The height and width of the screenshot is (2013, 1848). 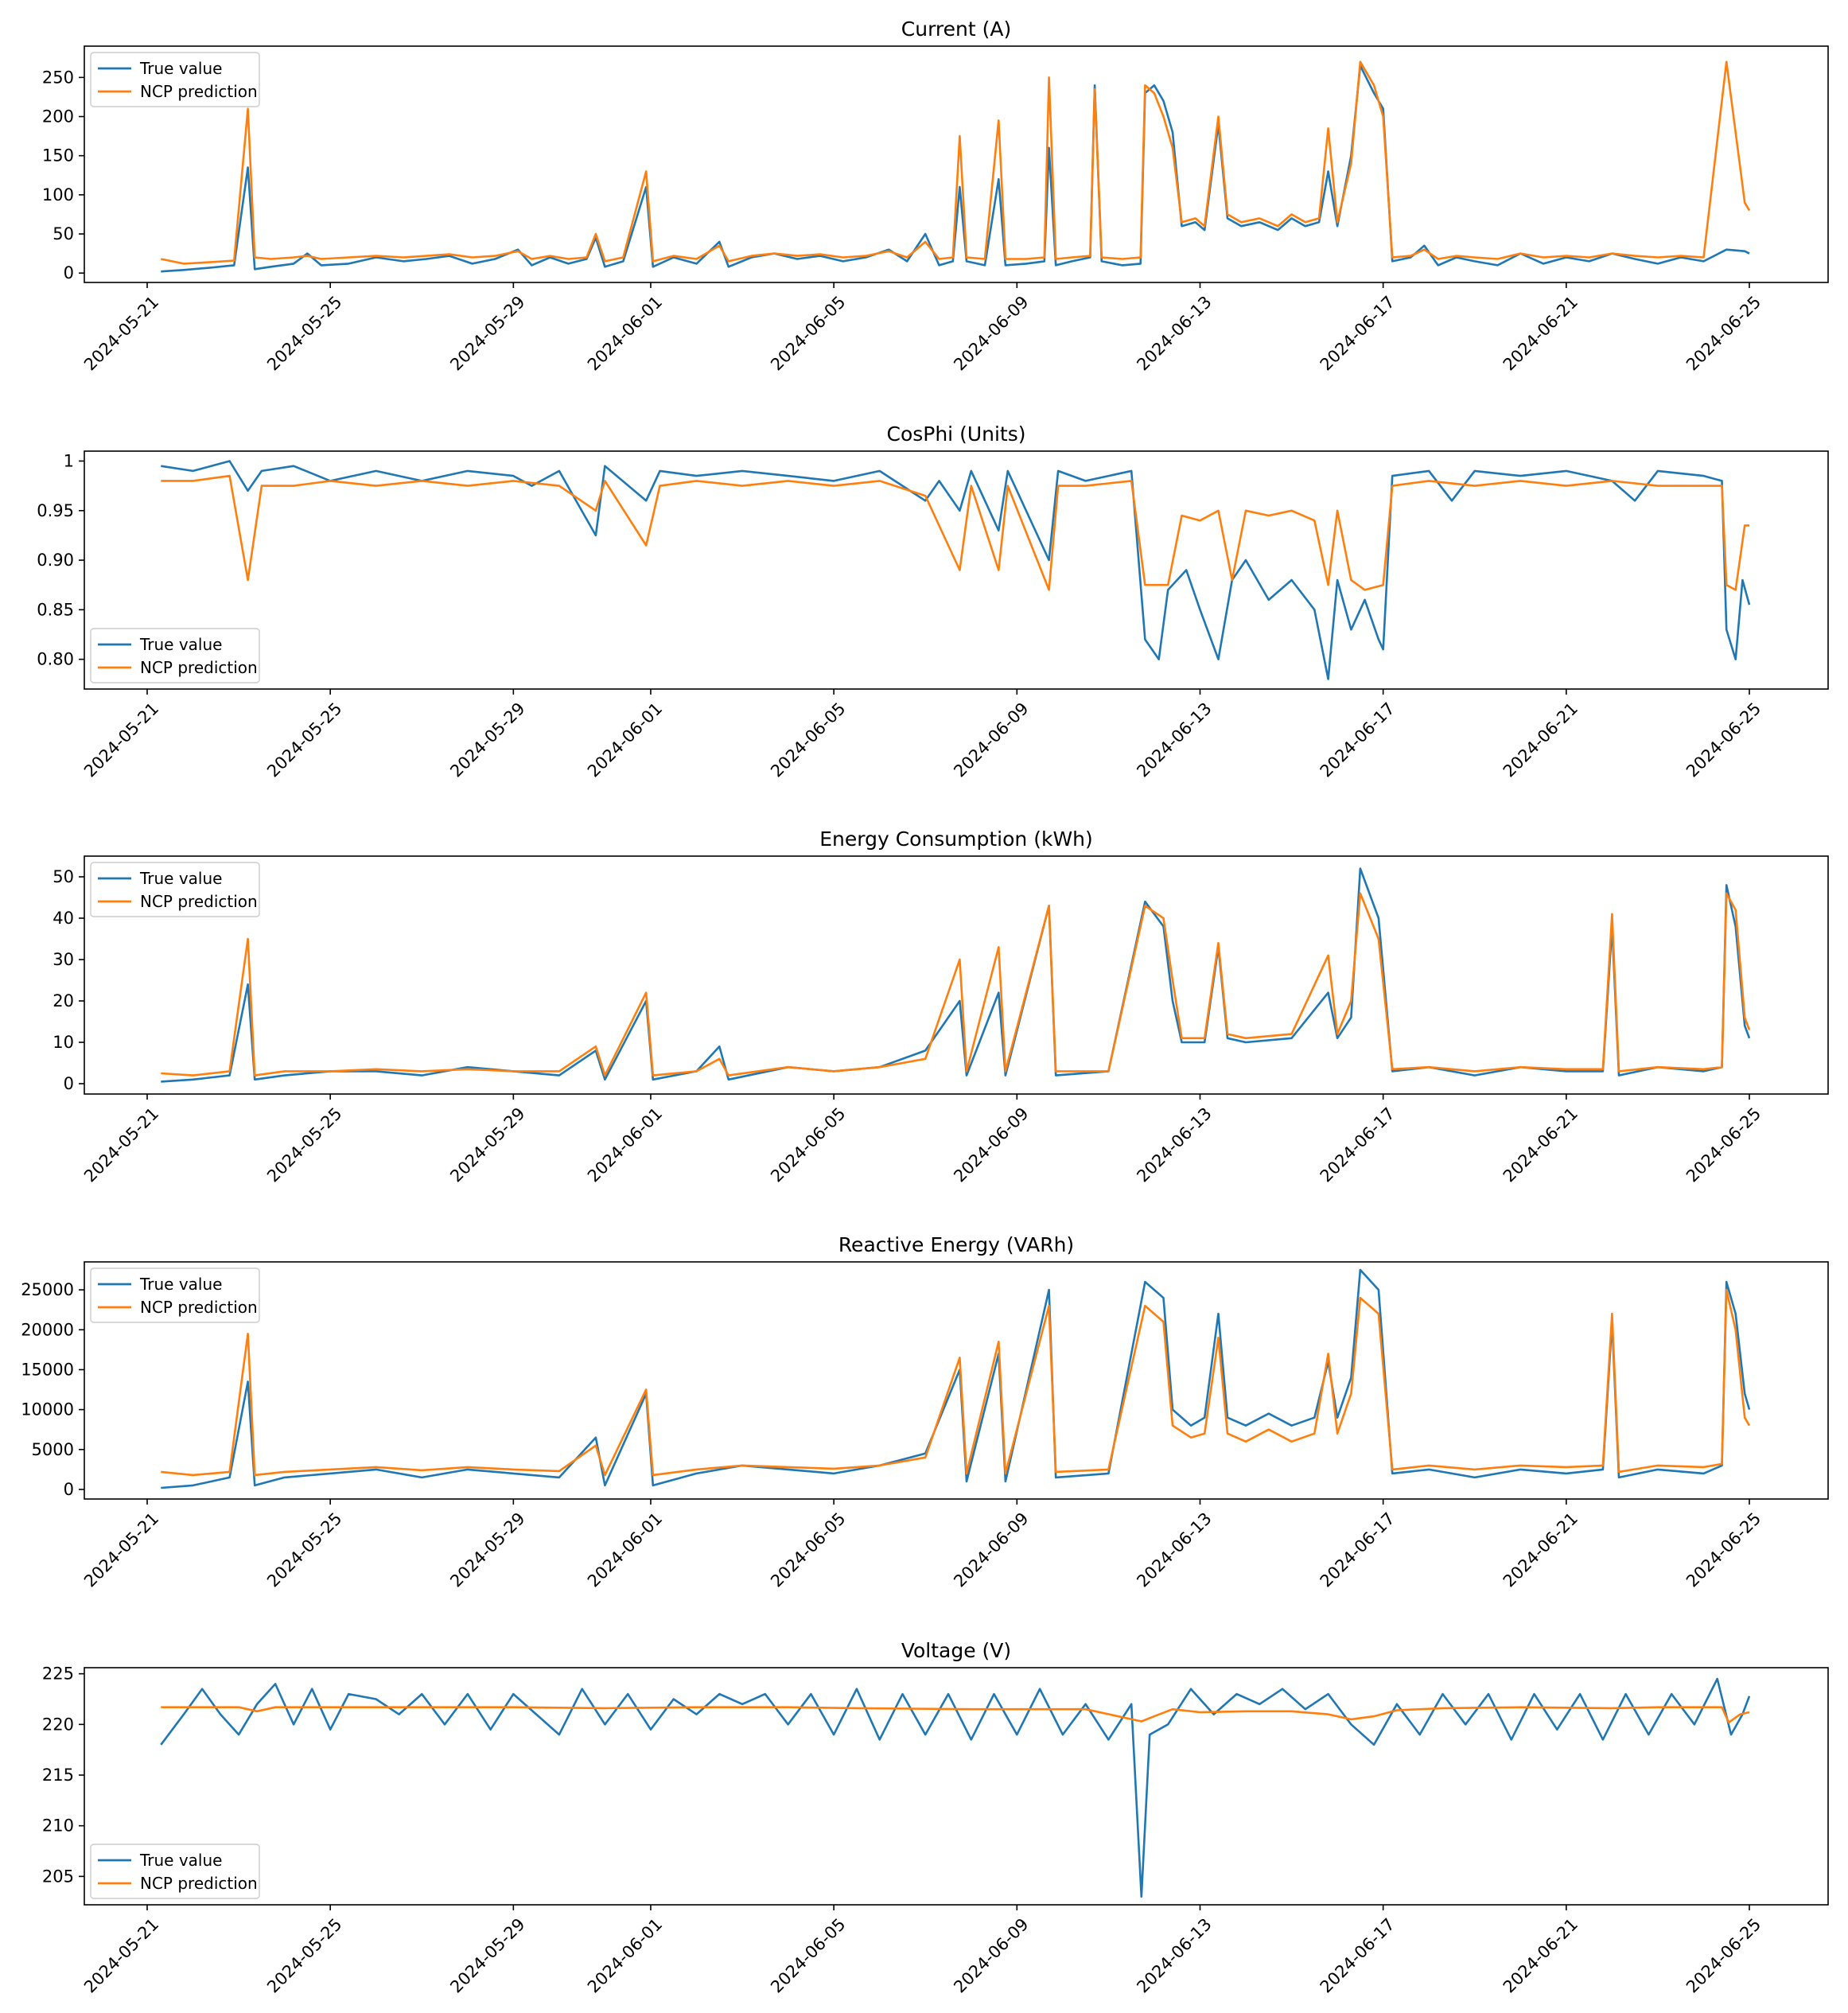 What do you see at coordinates (991, 1550) in the screenshot?
I see `reactive-energy-varh-xtick-label: 2024-06-09` at bounding box center [991, 1550].